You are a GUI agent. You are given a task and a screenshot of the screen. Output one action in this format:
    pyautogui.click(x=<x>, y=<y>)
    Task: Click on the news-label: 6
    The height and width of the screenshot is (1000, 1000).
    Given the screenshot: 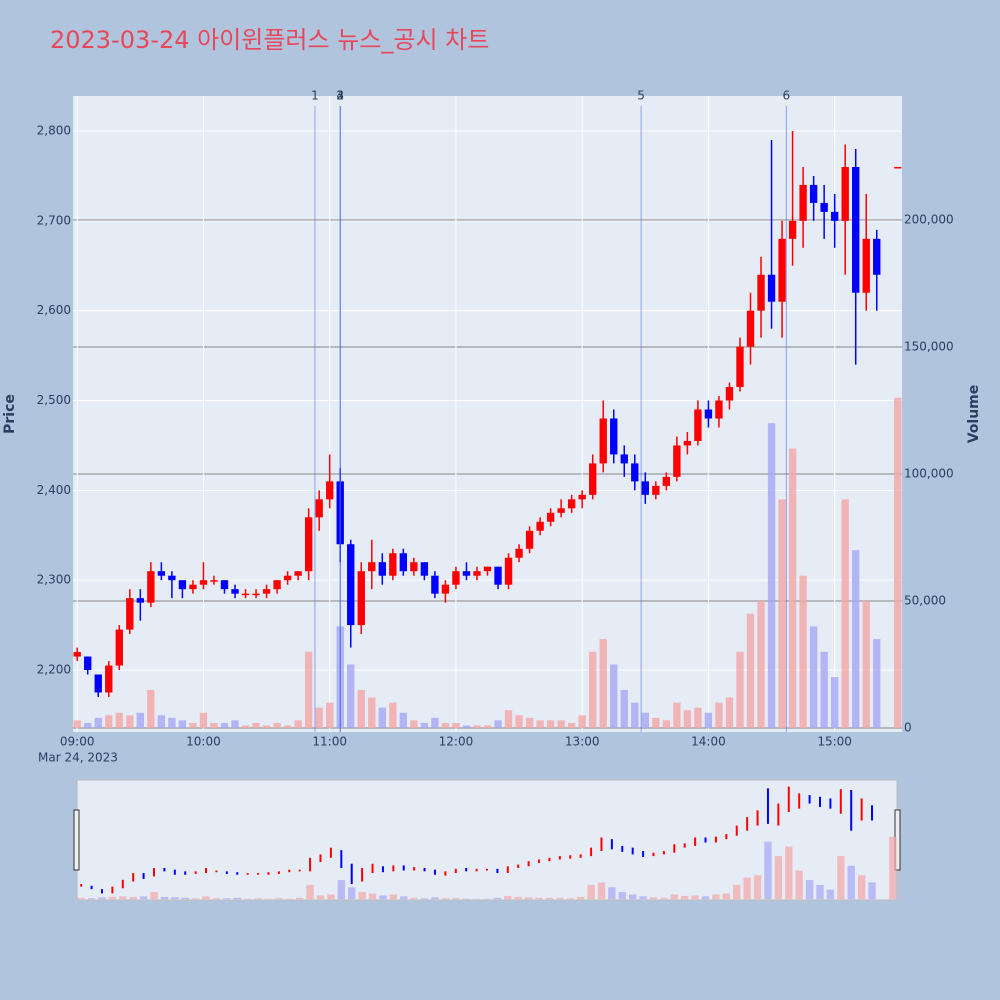 What is the action you would take?
    pyautogui.click(x=786, y=96)
    